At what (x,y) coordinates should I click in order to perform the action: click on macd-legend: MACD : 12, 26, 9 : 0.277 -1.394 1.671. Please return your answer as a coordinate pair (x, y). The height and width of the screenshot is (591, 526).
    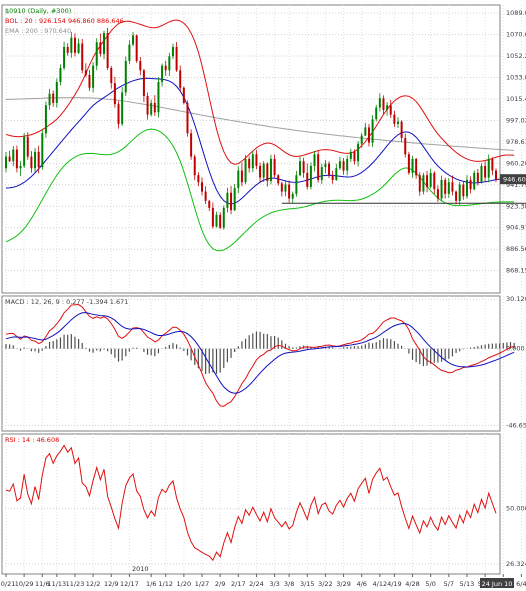
    Looking at the image, I should click on (66, 302).